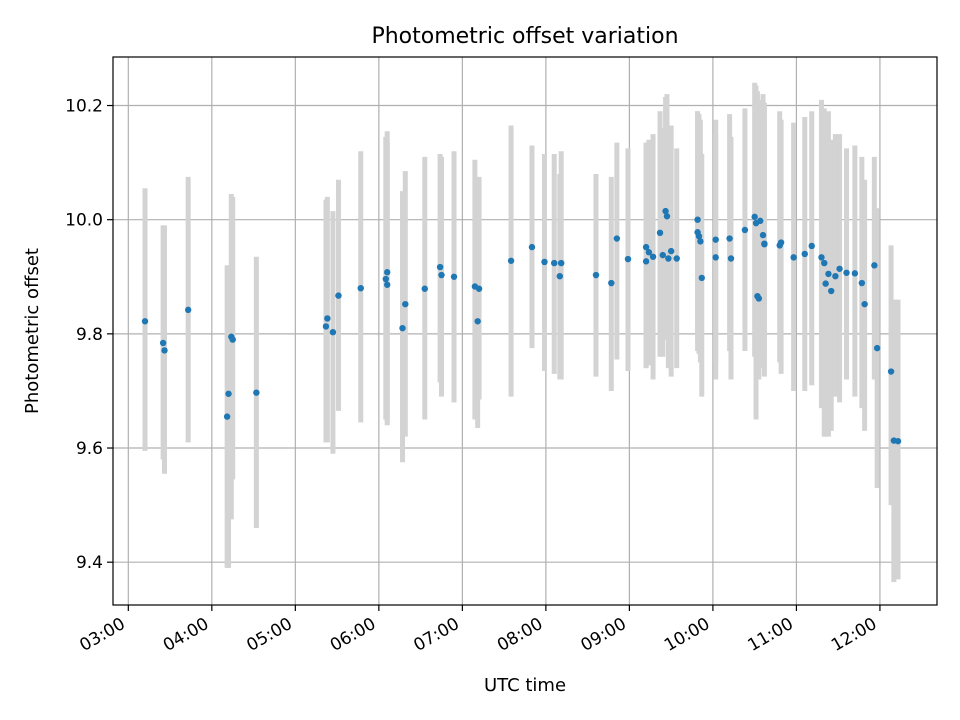  I want to click on x-tick-label: 12:00, so click(854, 635).